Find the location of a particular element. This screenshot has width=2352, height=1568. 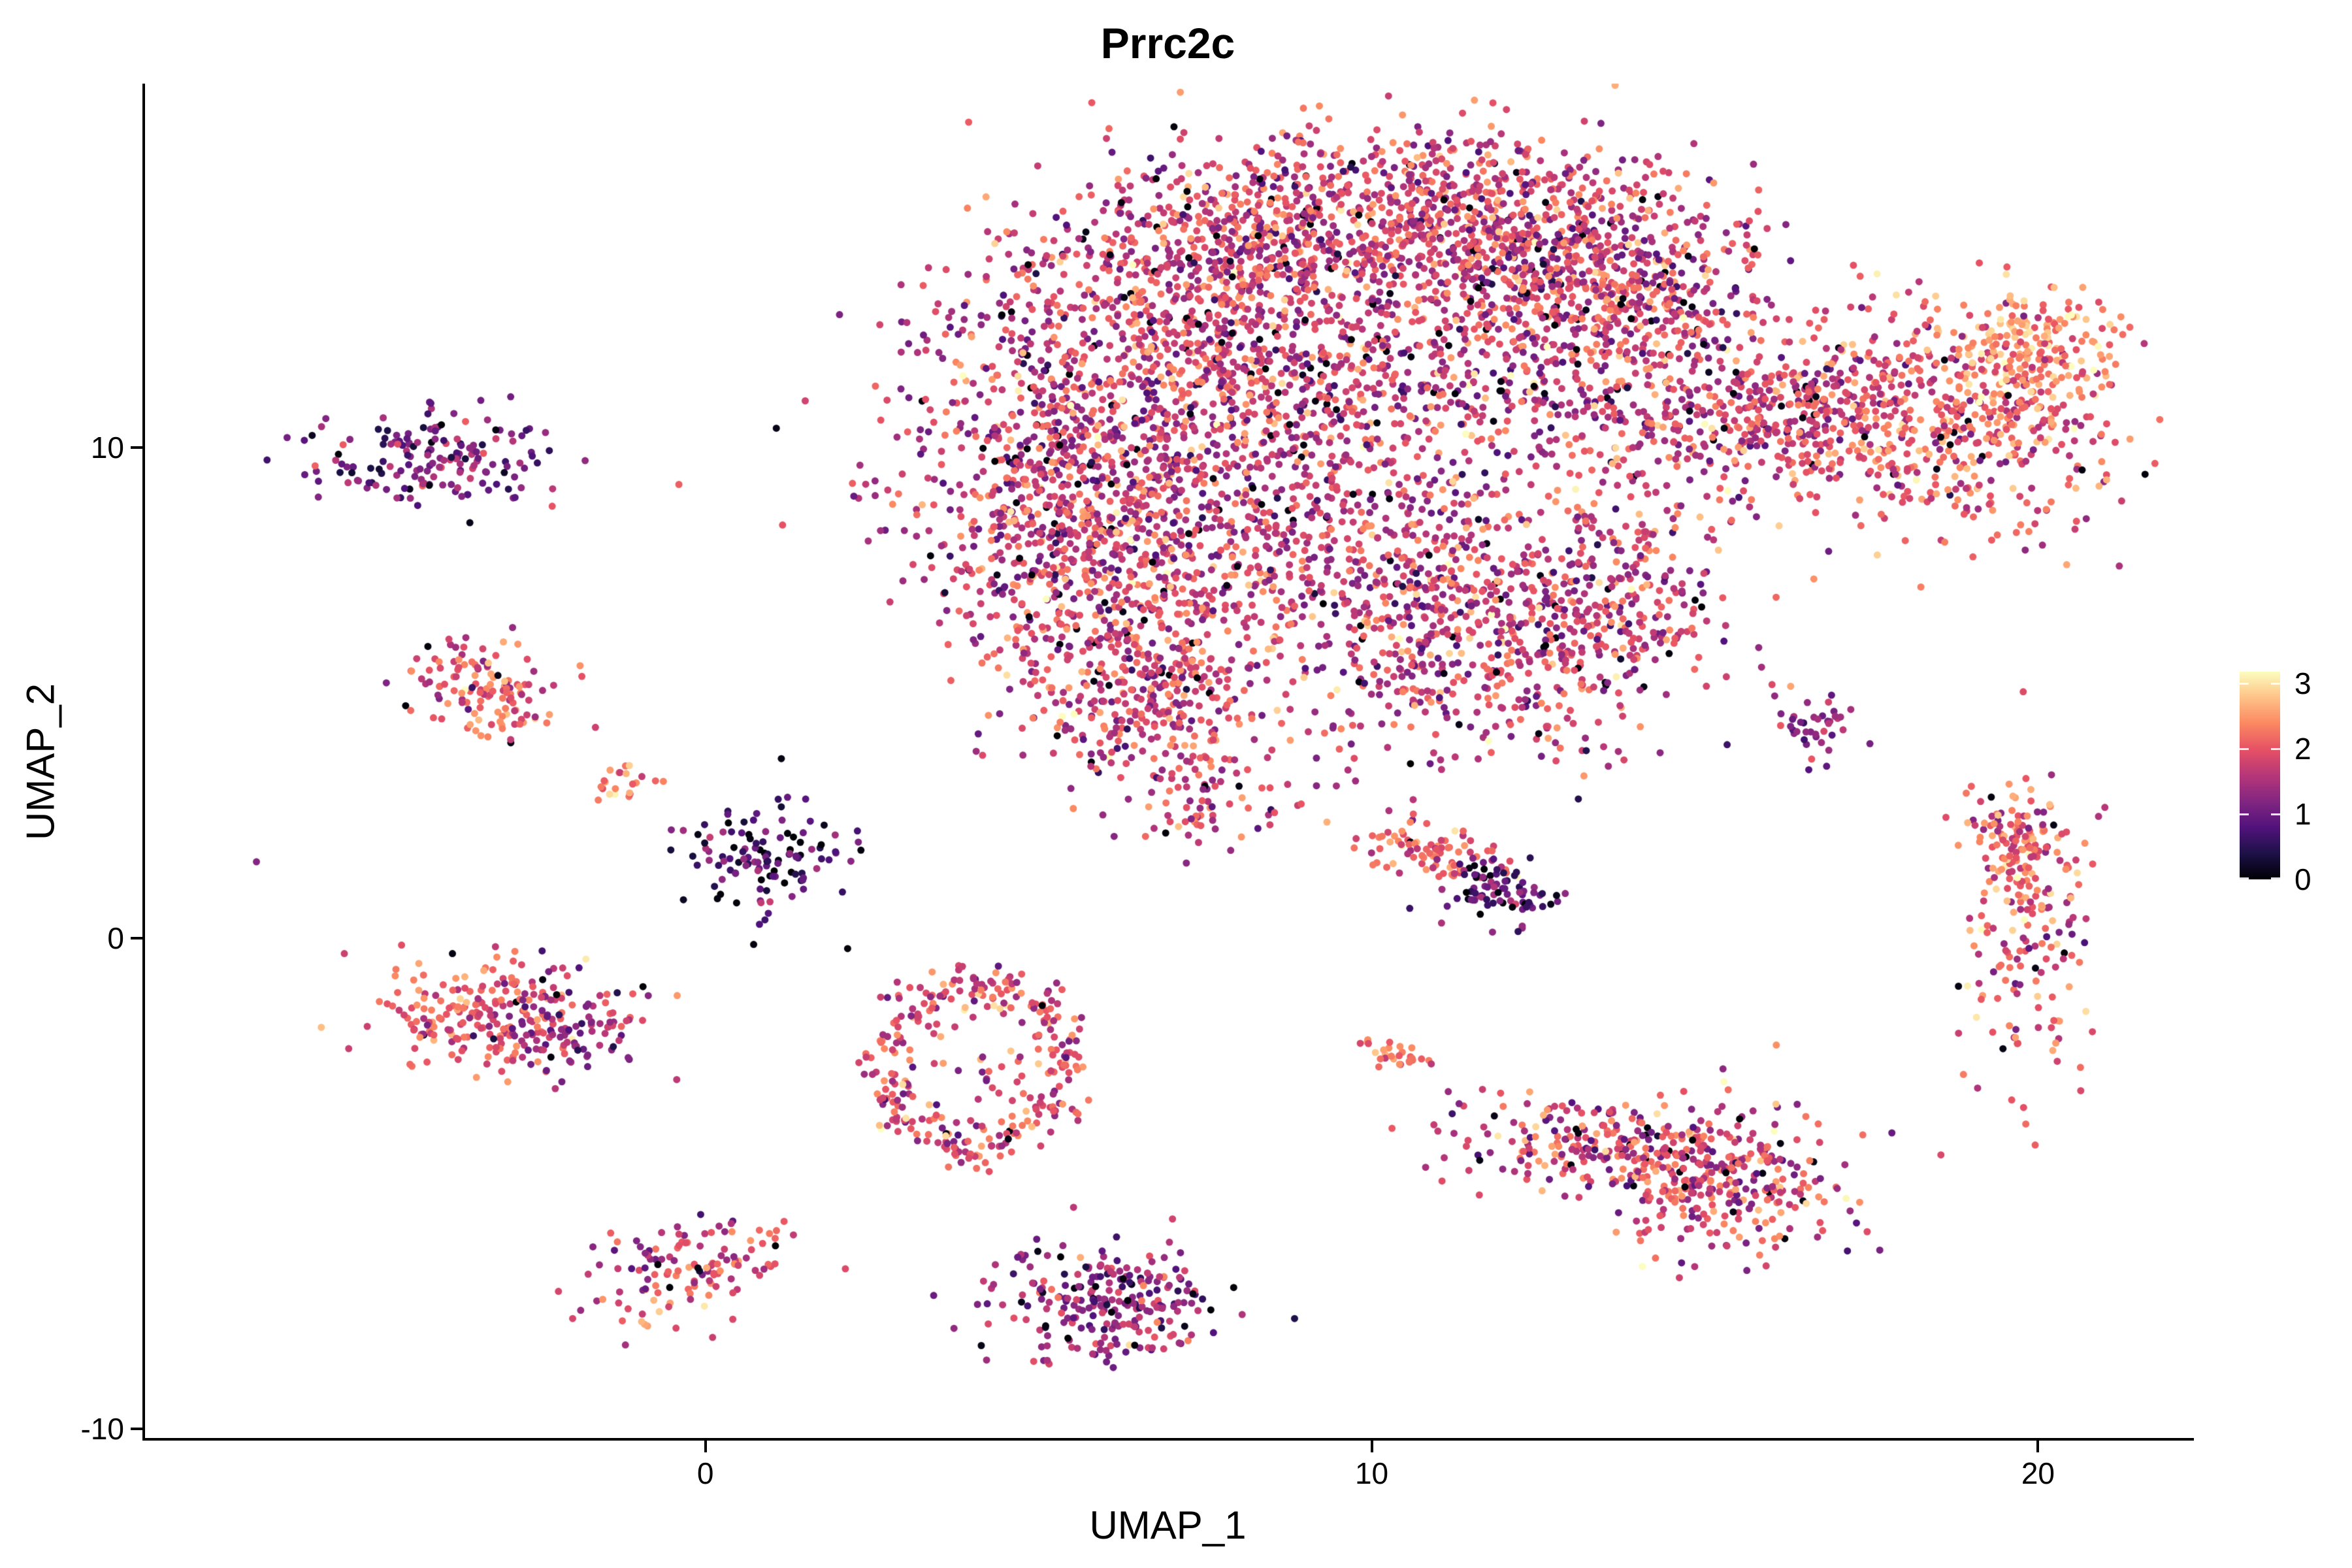

colorbar-tick-label: 0 is located at coordinates (2303, 879).